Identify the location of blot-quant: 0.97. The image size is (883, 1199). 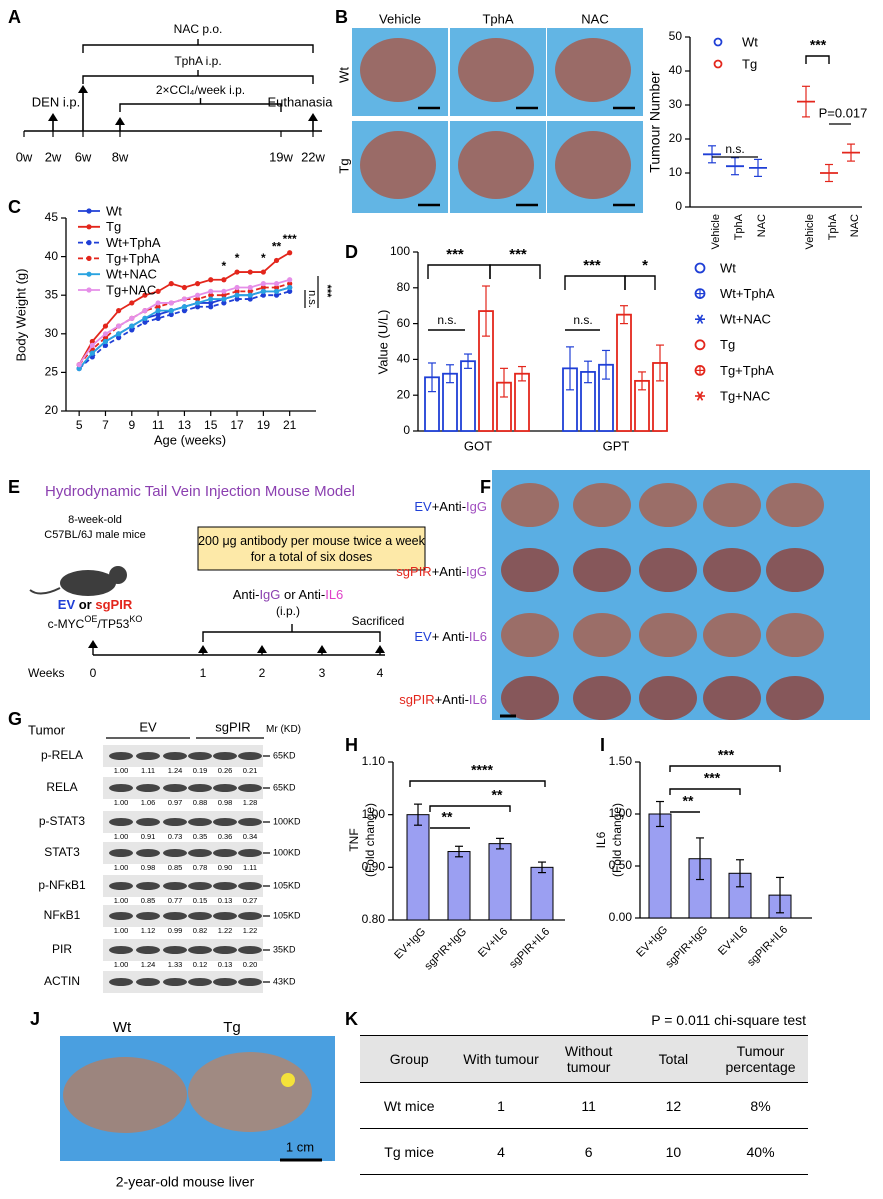
(175, 802).